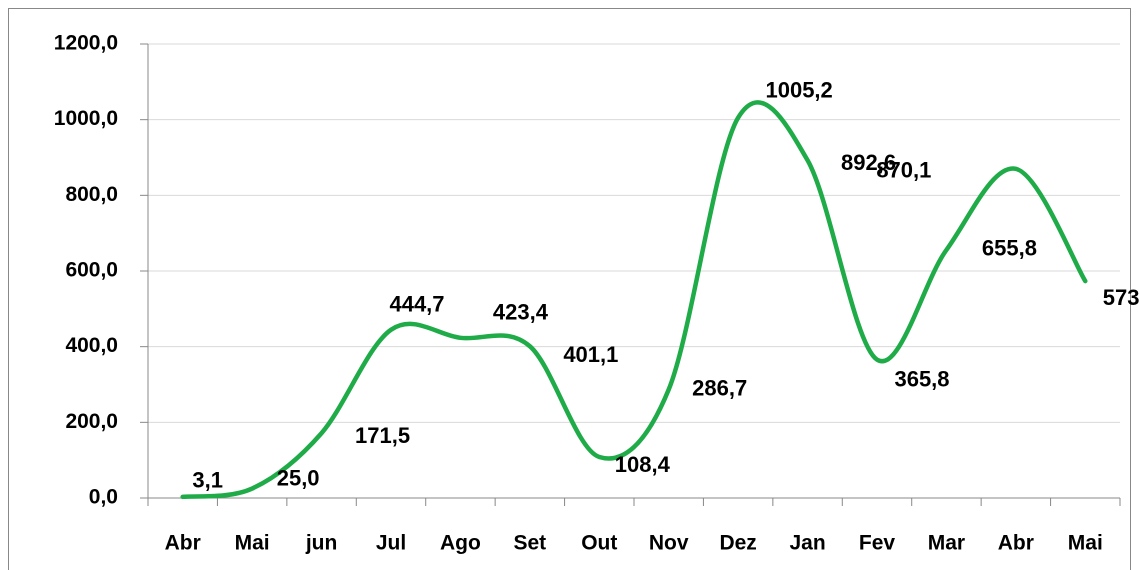 This screenshot has width=1139, height=570. Describe the element at coordinates (530, 543) in the screenshot. I see `x-tick-label: Set` at that location.